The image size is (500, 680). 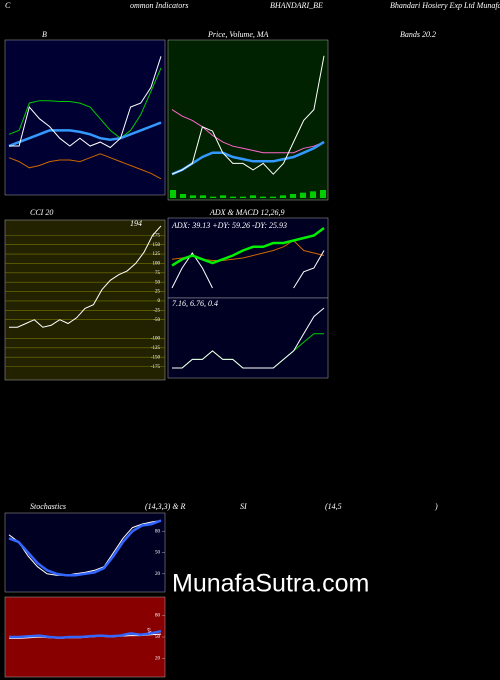 What do you see at coordinates (238, 34) in the screenshot?
I see `panel-title: Price, Volume, MA` at bounding box center [238, 34].